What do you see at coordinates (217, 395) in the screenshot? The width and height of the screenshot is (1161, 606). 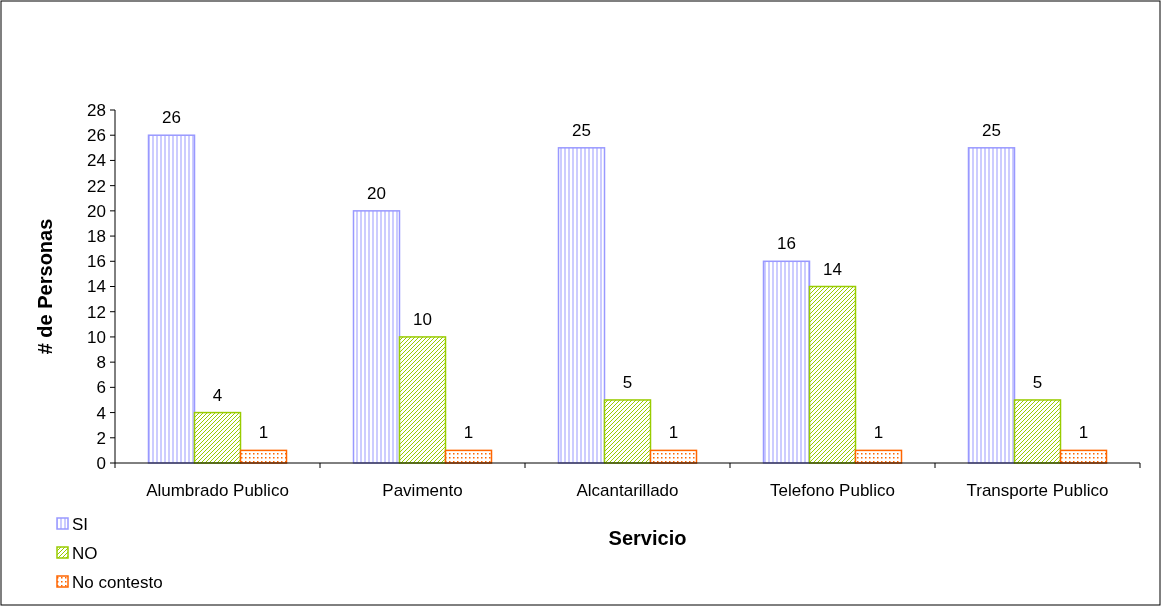 I see `data-label: 4` at bounding box center [217, 395].